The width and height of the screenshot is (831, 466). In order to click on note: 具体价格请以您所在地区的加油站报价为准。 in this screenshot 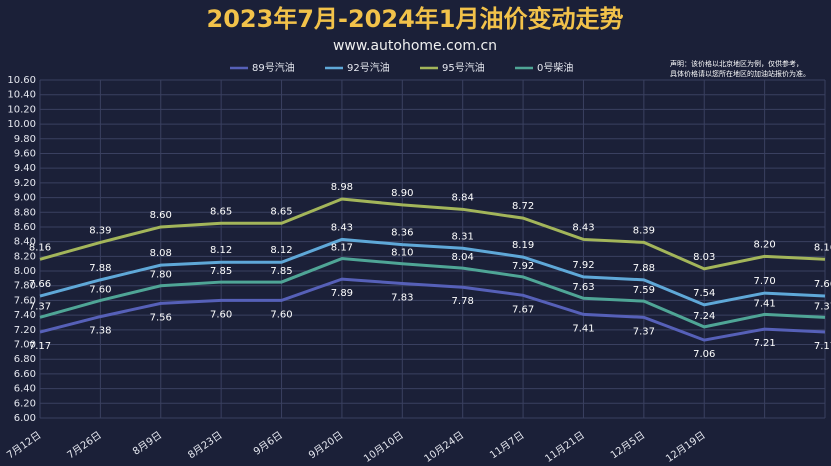, I will do `click(740, 73)`.